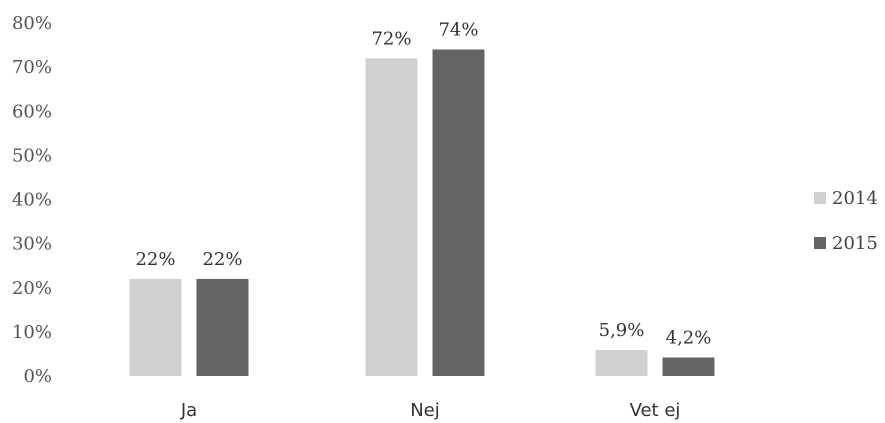 The height and width of the screenshot is (423, 885). Describe the element at coordinates (32, 155) in the screenshot. I see `y-tick-label: 50%` at that location.